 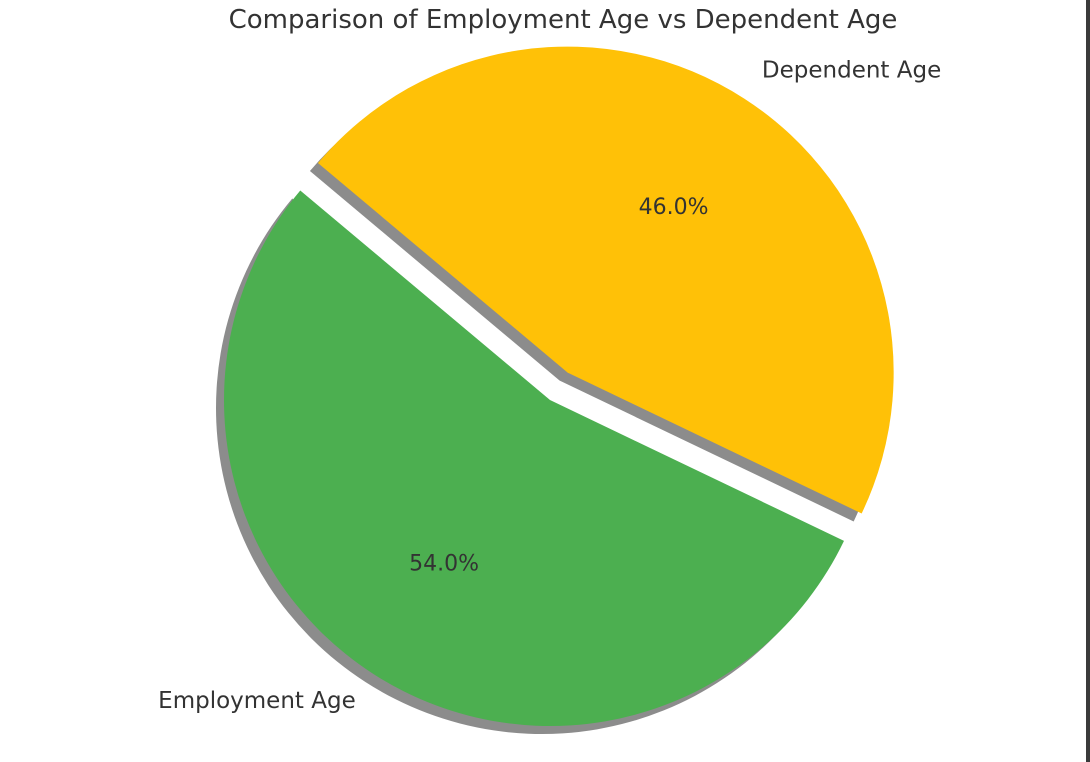 I want to click on pct-label-dependent-age: 46.0%, so click(x=674, y=207).